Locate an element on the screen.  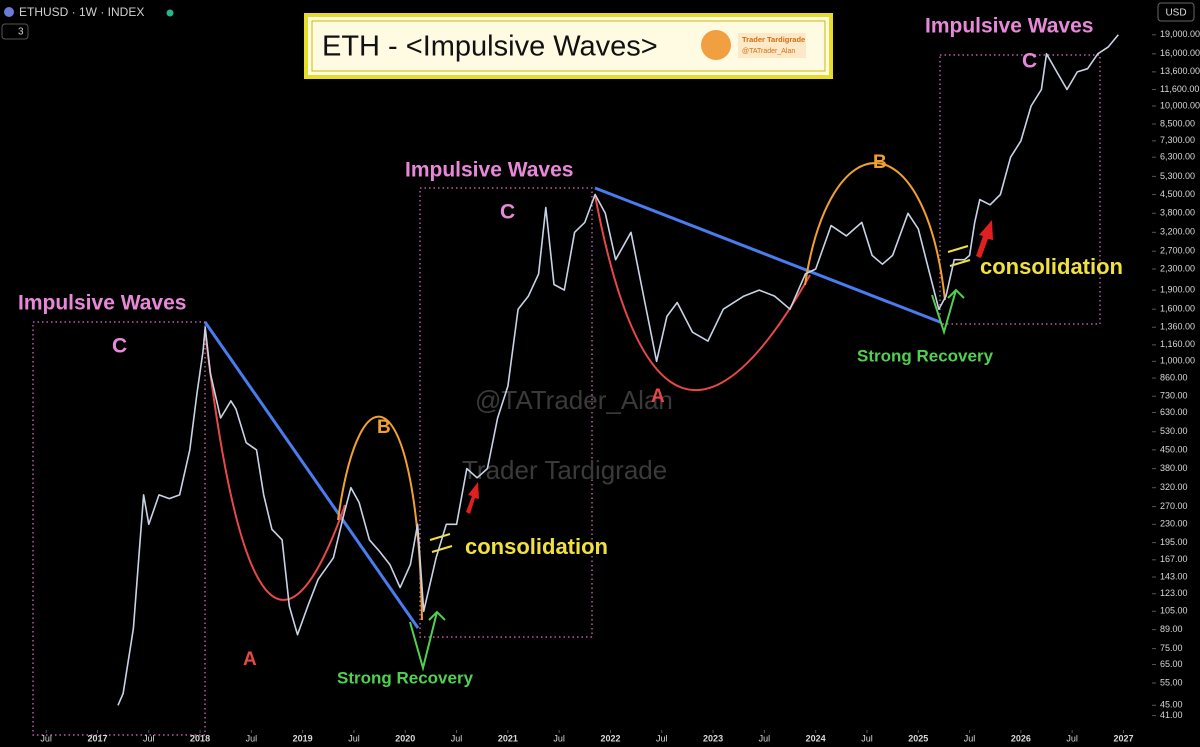
y-tick-label: 45.00 is located at coordinates (1171, 705).